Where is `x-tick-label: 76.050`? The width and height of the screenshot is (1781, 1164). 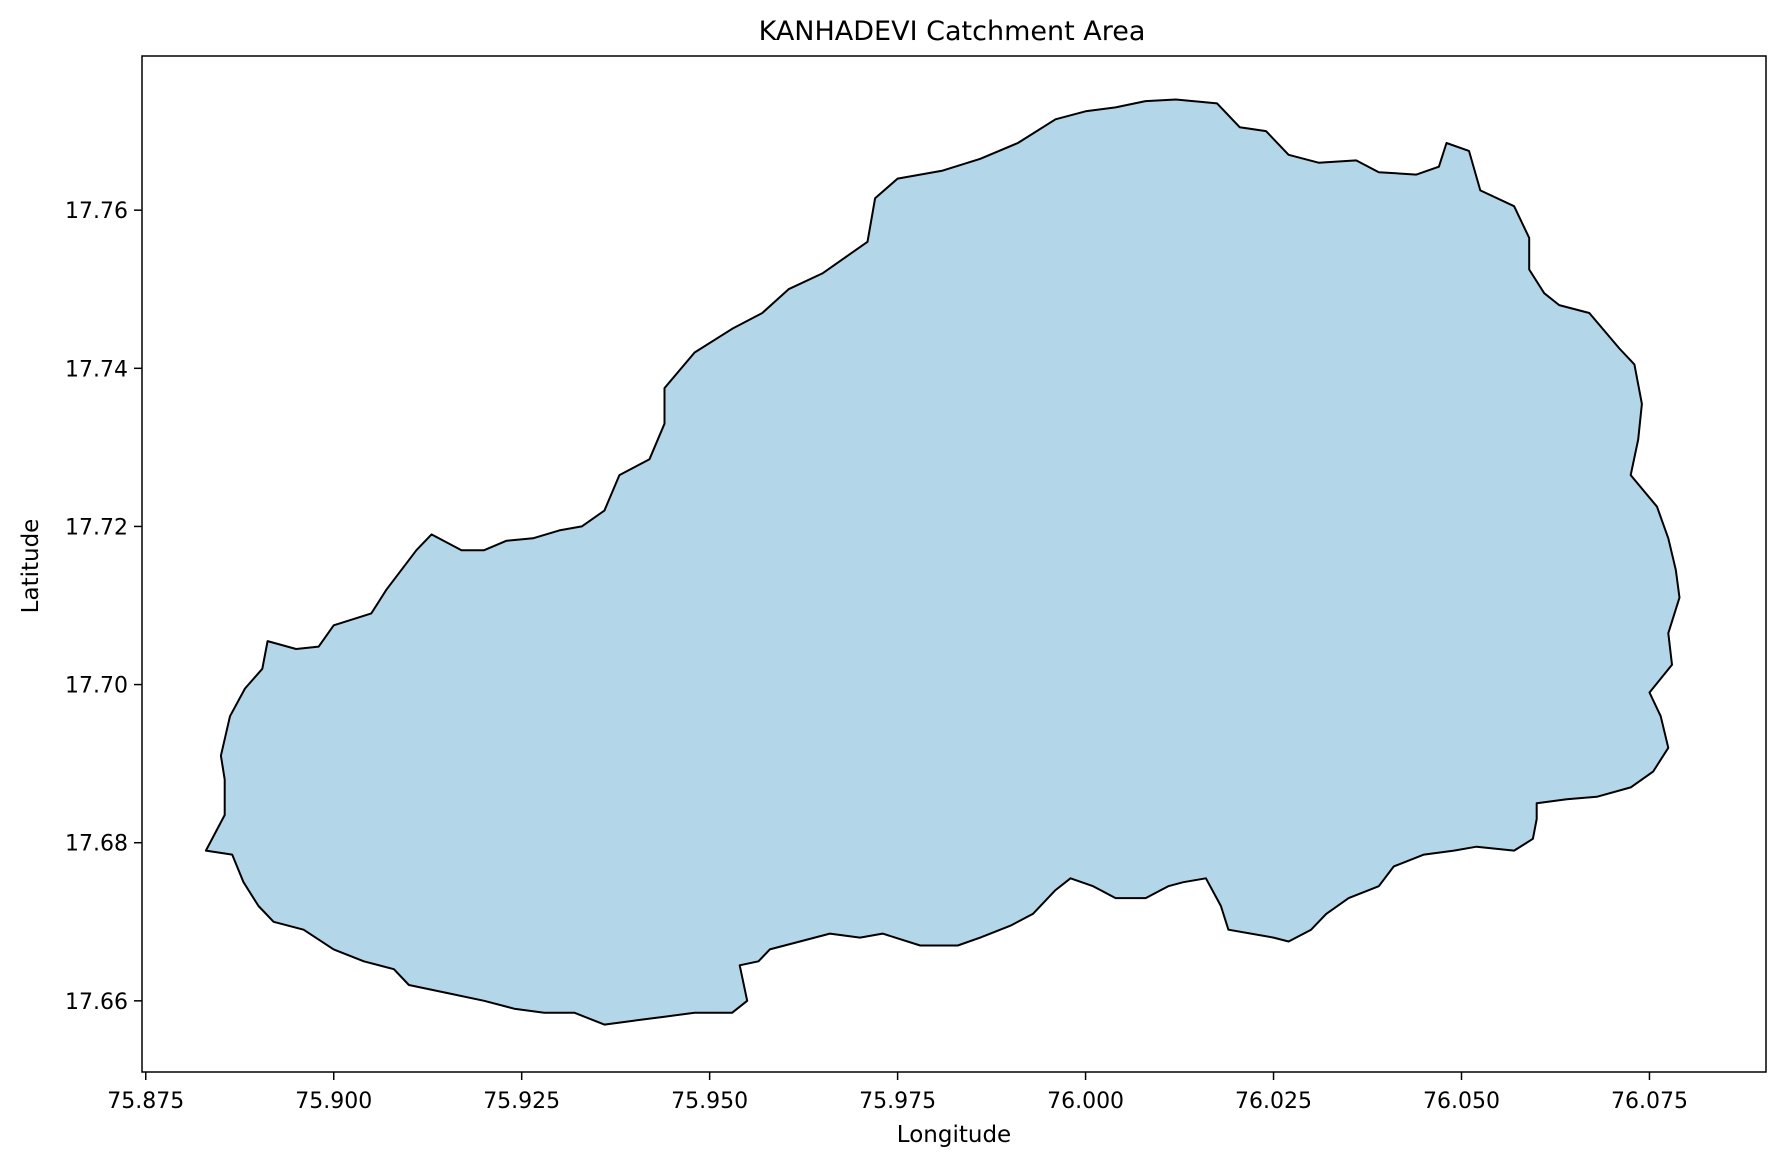 x-tick-label: 76.050 is located at coordinates (1461, 1101).